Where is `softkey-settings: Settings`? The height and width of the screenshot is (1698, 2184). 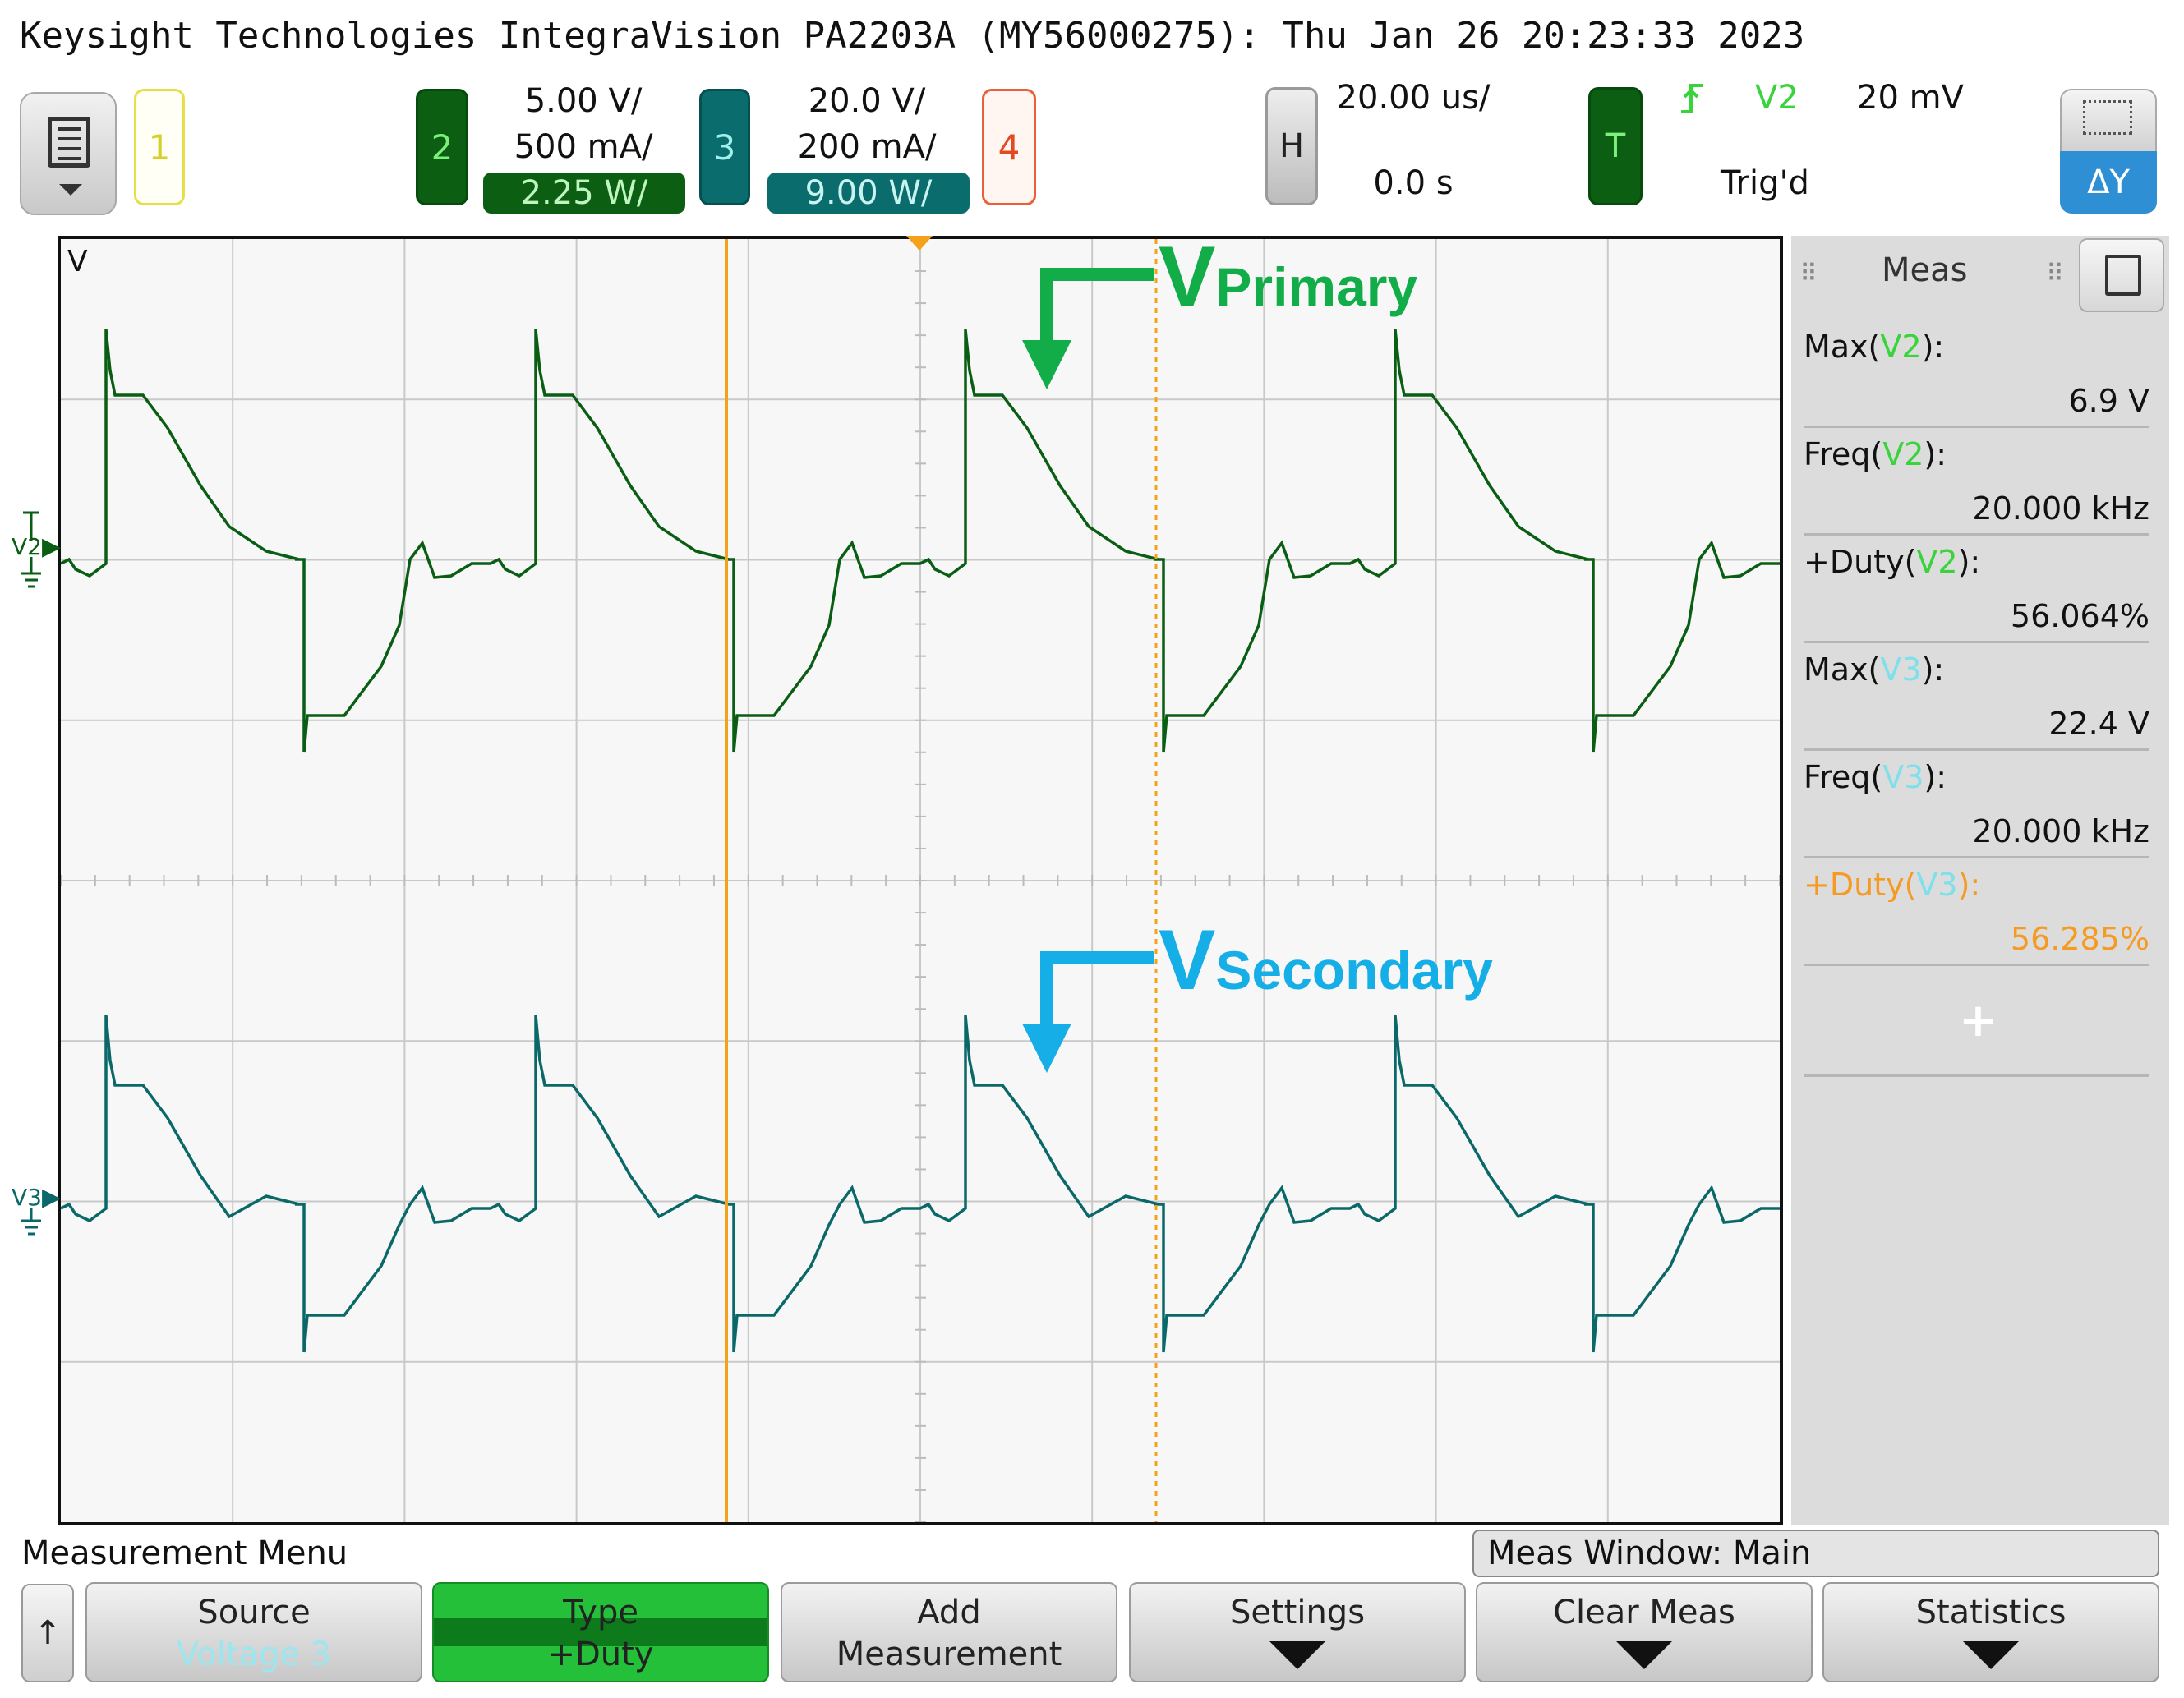
softkey-settings: Settings is located at coordinates (1297, 1632).